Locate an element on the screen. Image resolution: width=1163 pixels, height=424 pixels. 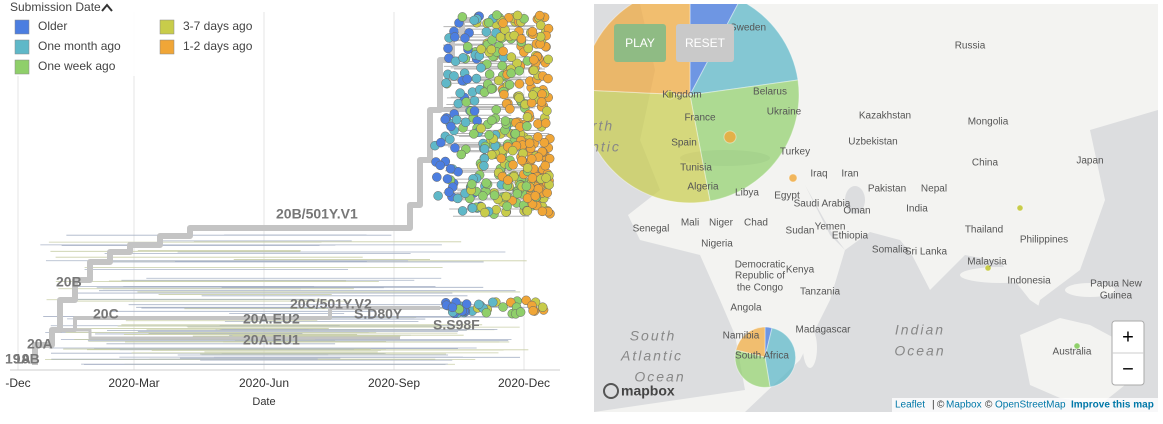
ocean-label: Atlantic is located at coordinates (651, 356).